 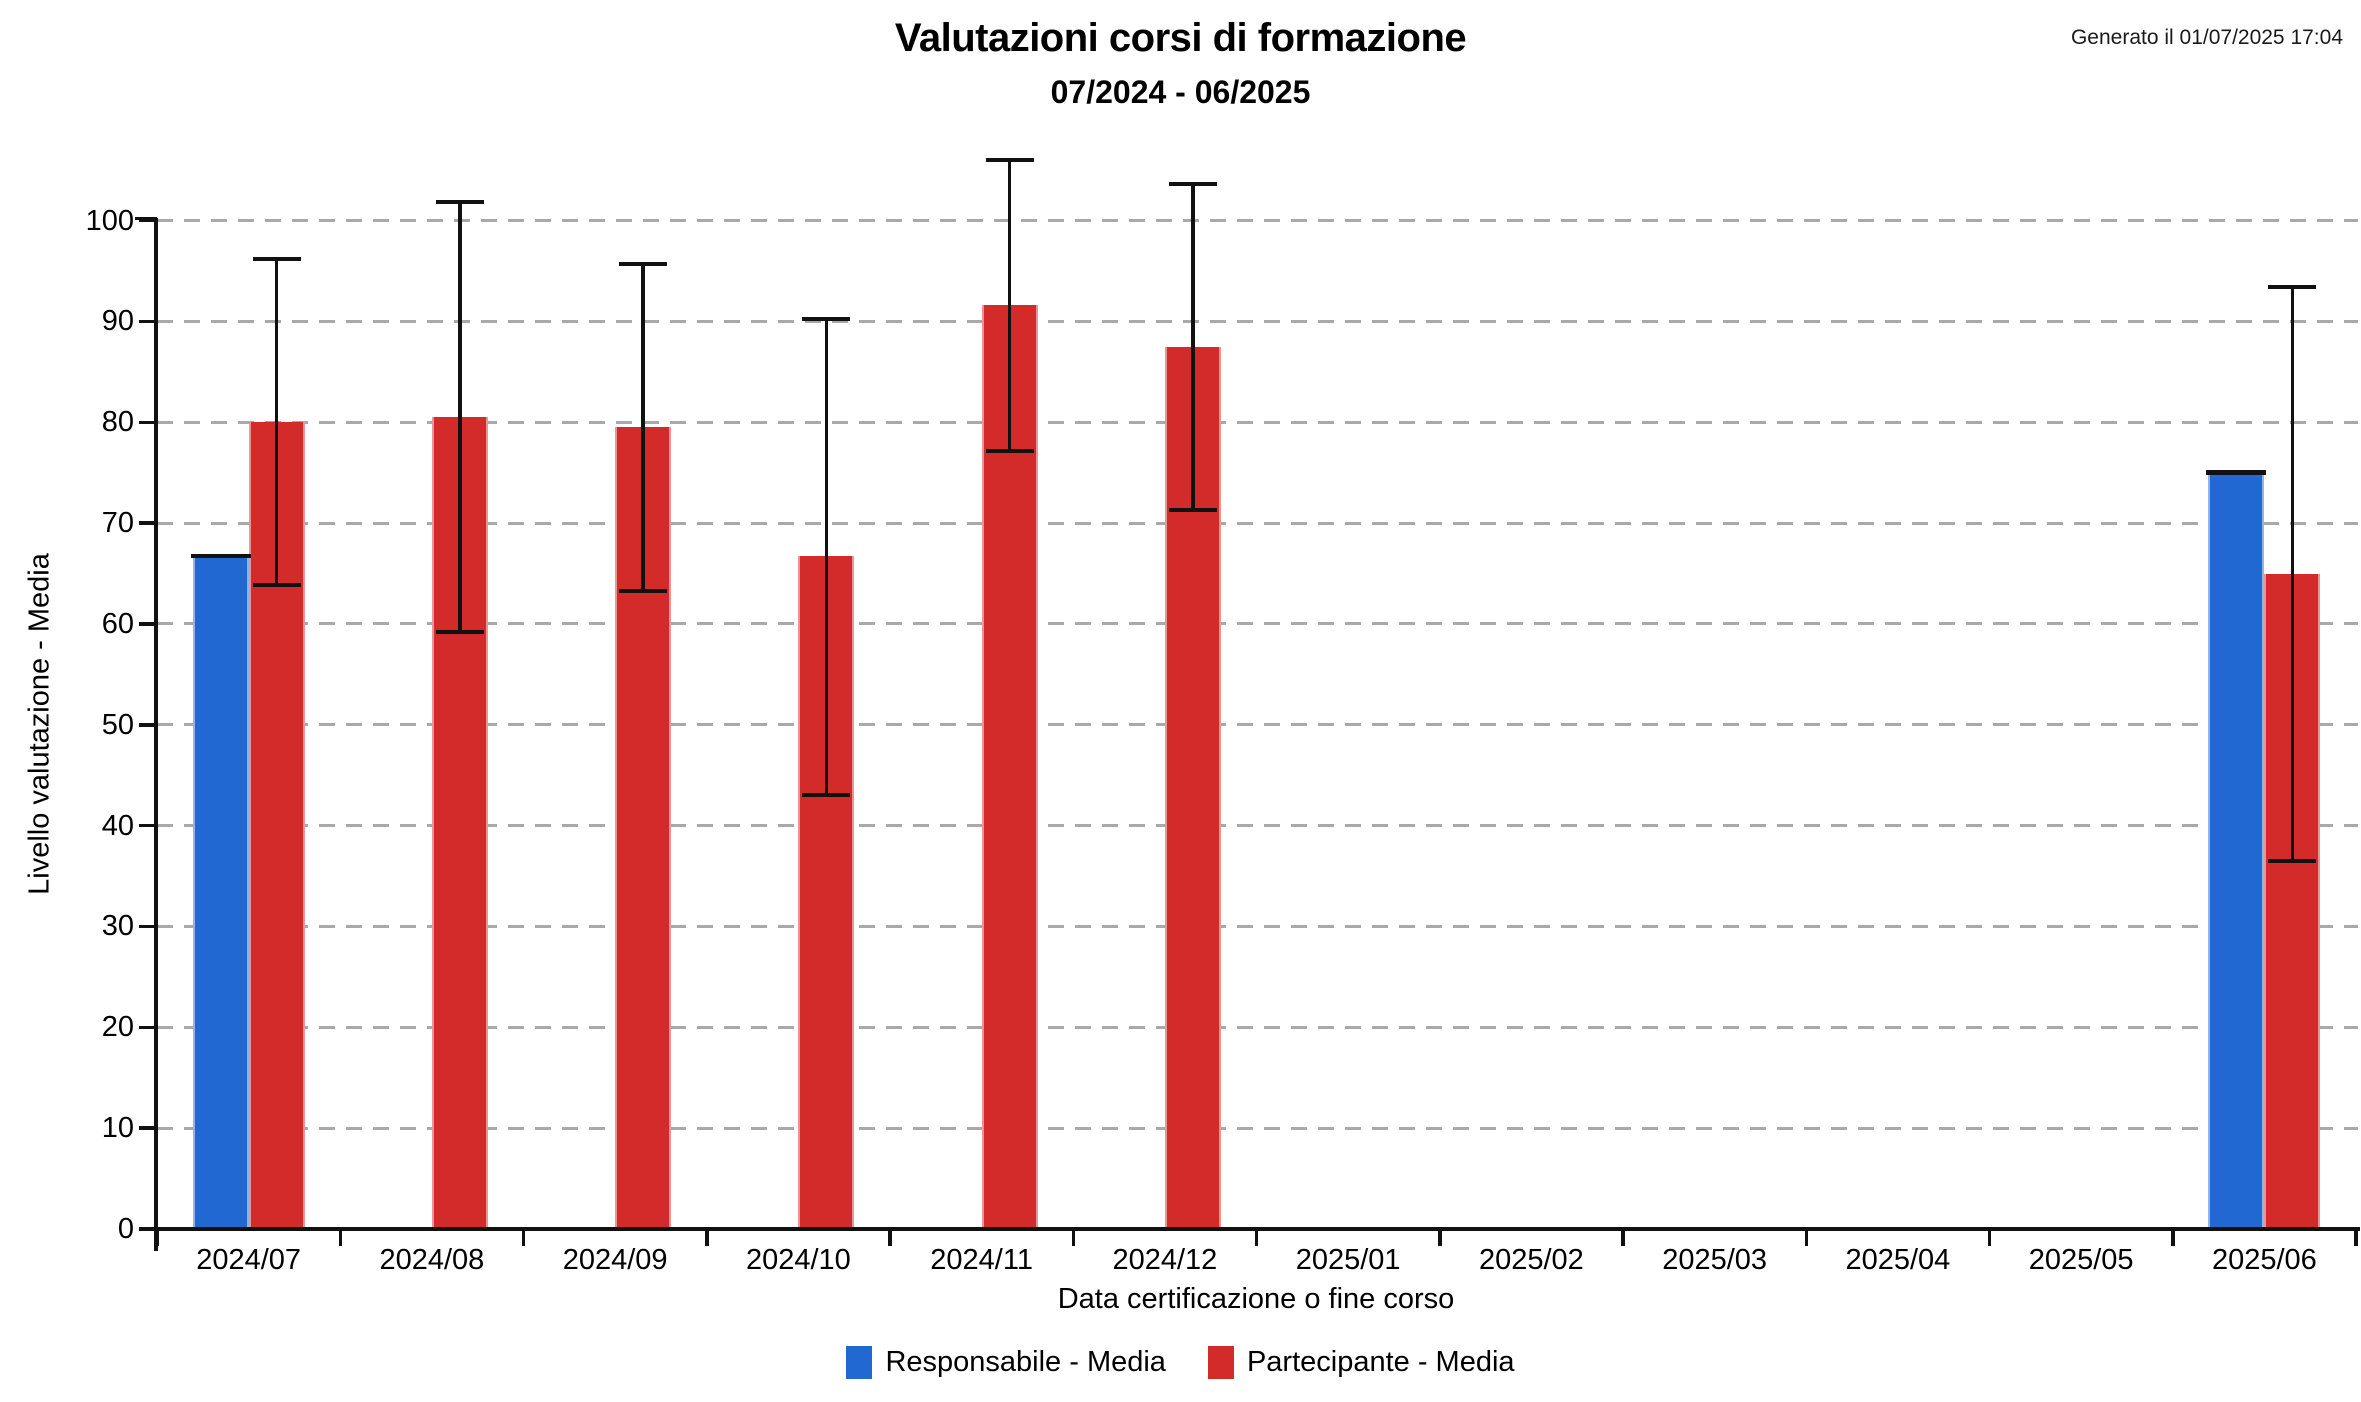 I want to click on generated-timestamp: Generato il 01/07/2025 17:04, so click(x=2206, y=37).